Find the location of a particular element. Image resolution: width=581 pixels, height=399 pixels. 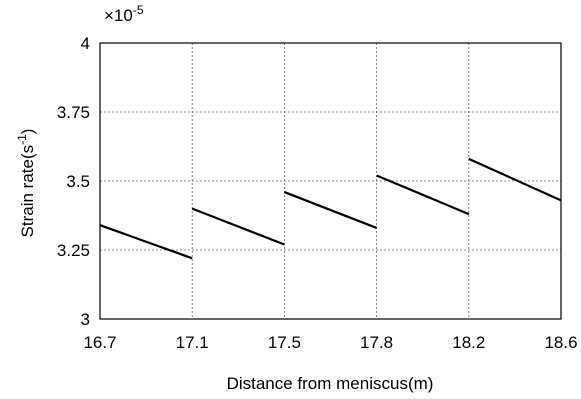

y-tick-label: 3.25 is located at coordinates (73, 250).